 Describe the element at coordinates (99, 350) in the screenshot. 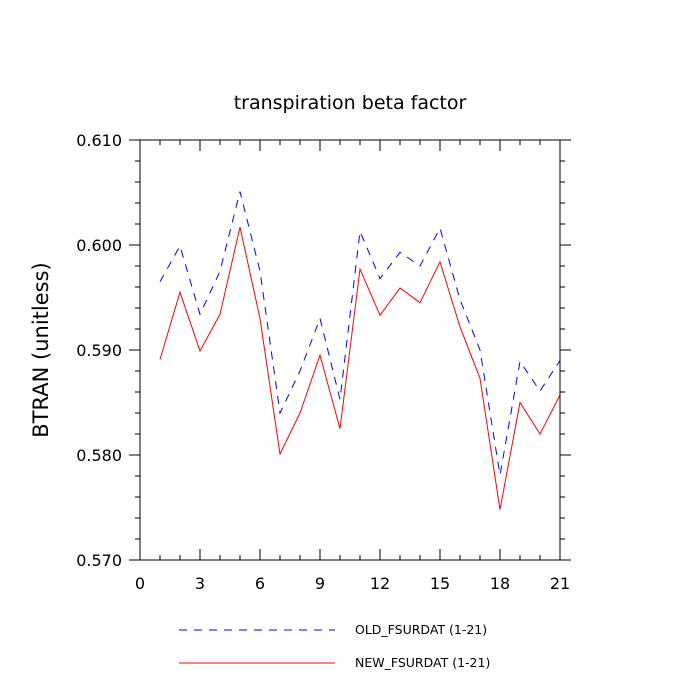

I see `y-tick-label: 0.590` at that location.